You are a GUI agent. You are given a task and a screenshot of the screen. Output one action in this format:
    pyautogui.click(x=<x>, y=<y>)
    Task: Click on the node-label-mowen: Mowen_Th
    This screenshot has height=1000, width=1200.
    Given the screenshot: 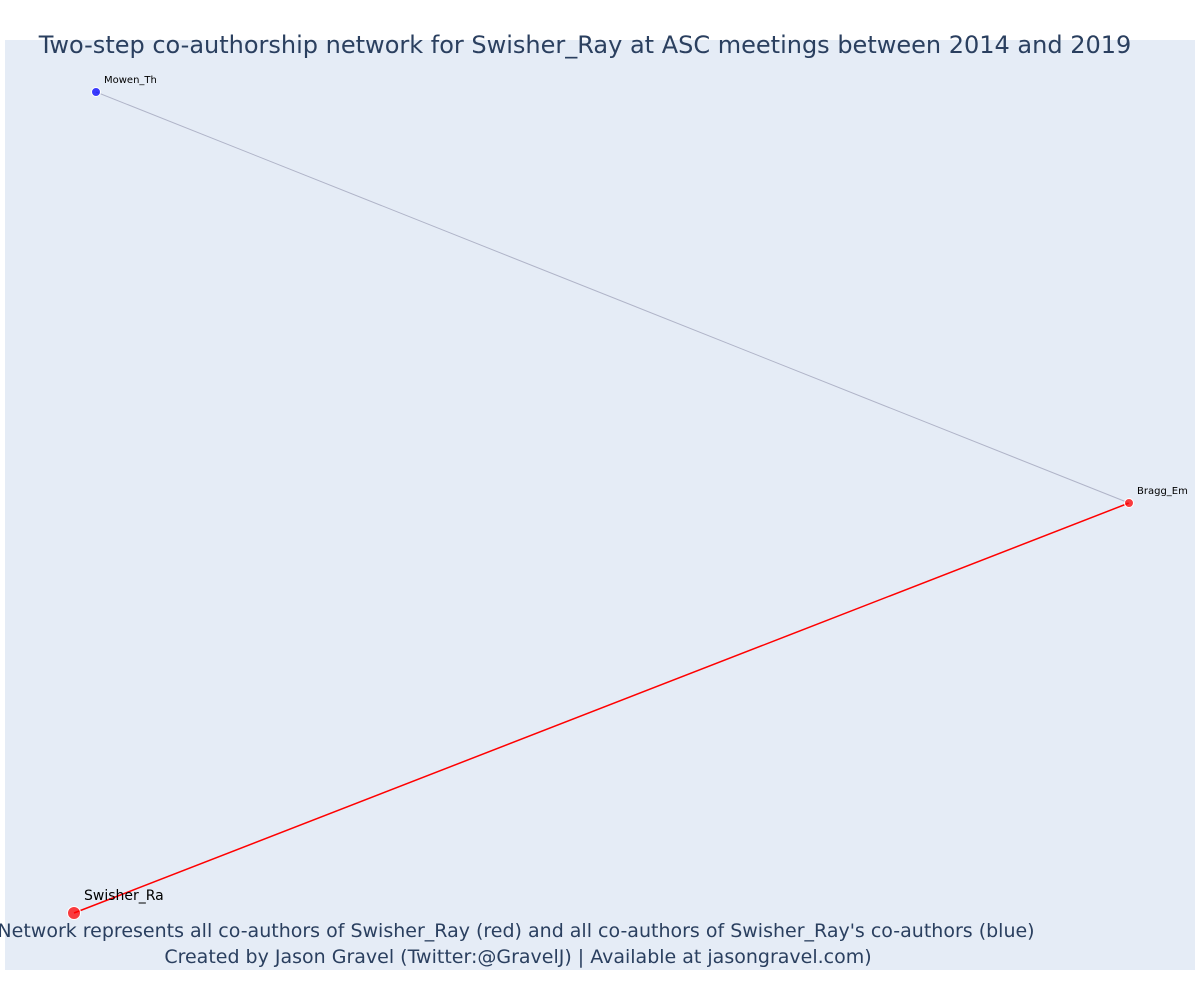 What is the action you would take?
    pyautogui.click(x=130, y=80)
    